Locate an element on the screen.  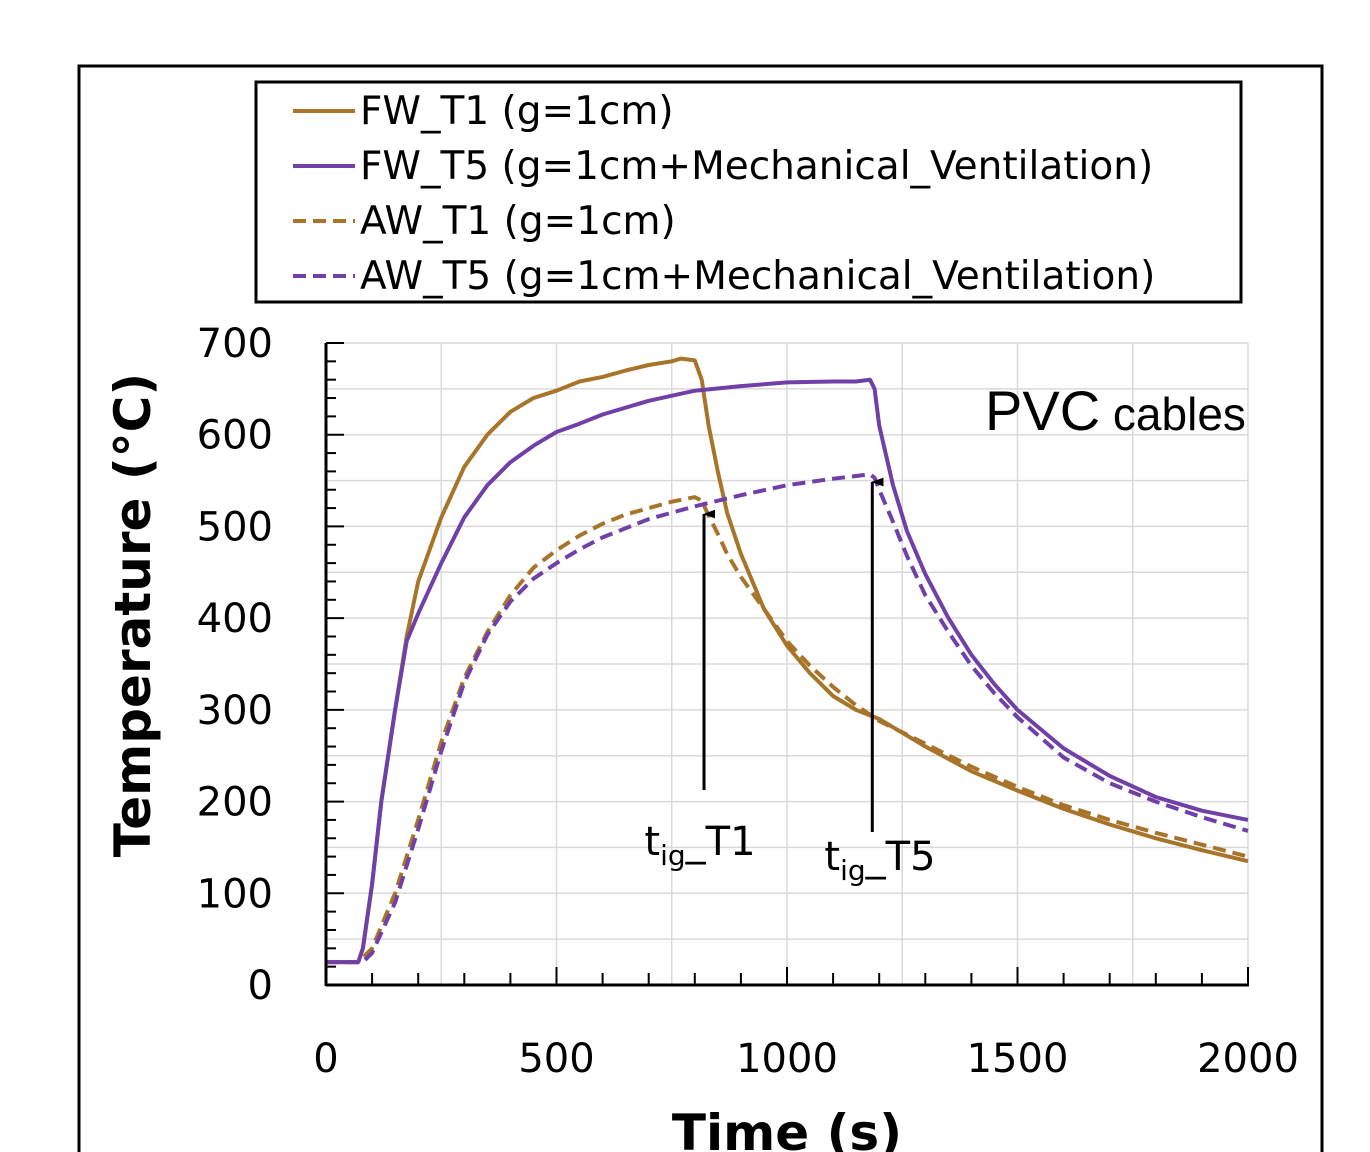
x-axis-title: Time (s) is located at coordinates (787, 1128).